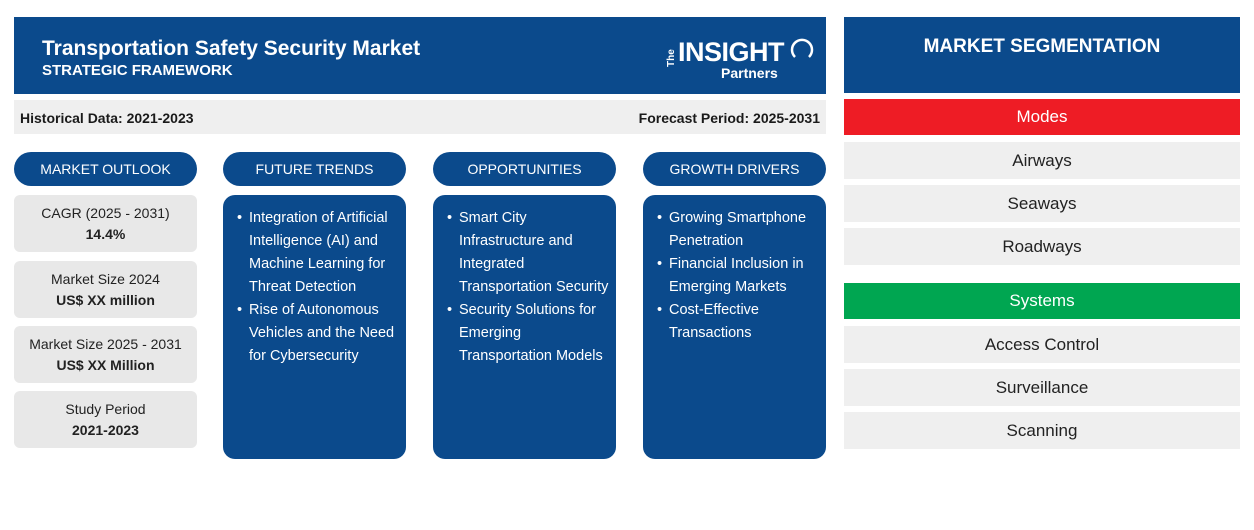 The width and height of the screenshot is (1254, 530). What do you see at coordinates (1042, 160) in the screenshot?
I see `segment-item: Airways` at bounding box center [1042, 160].